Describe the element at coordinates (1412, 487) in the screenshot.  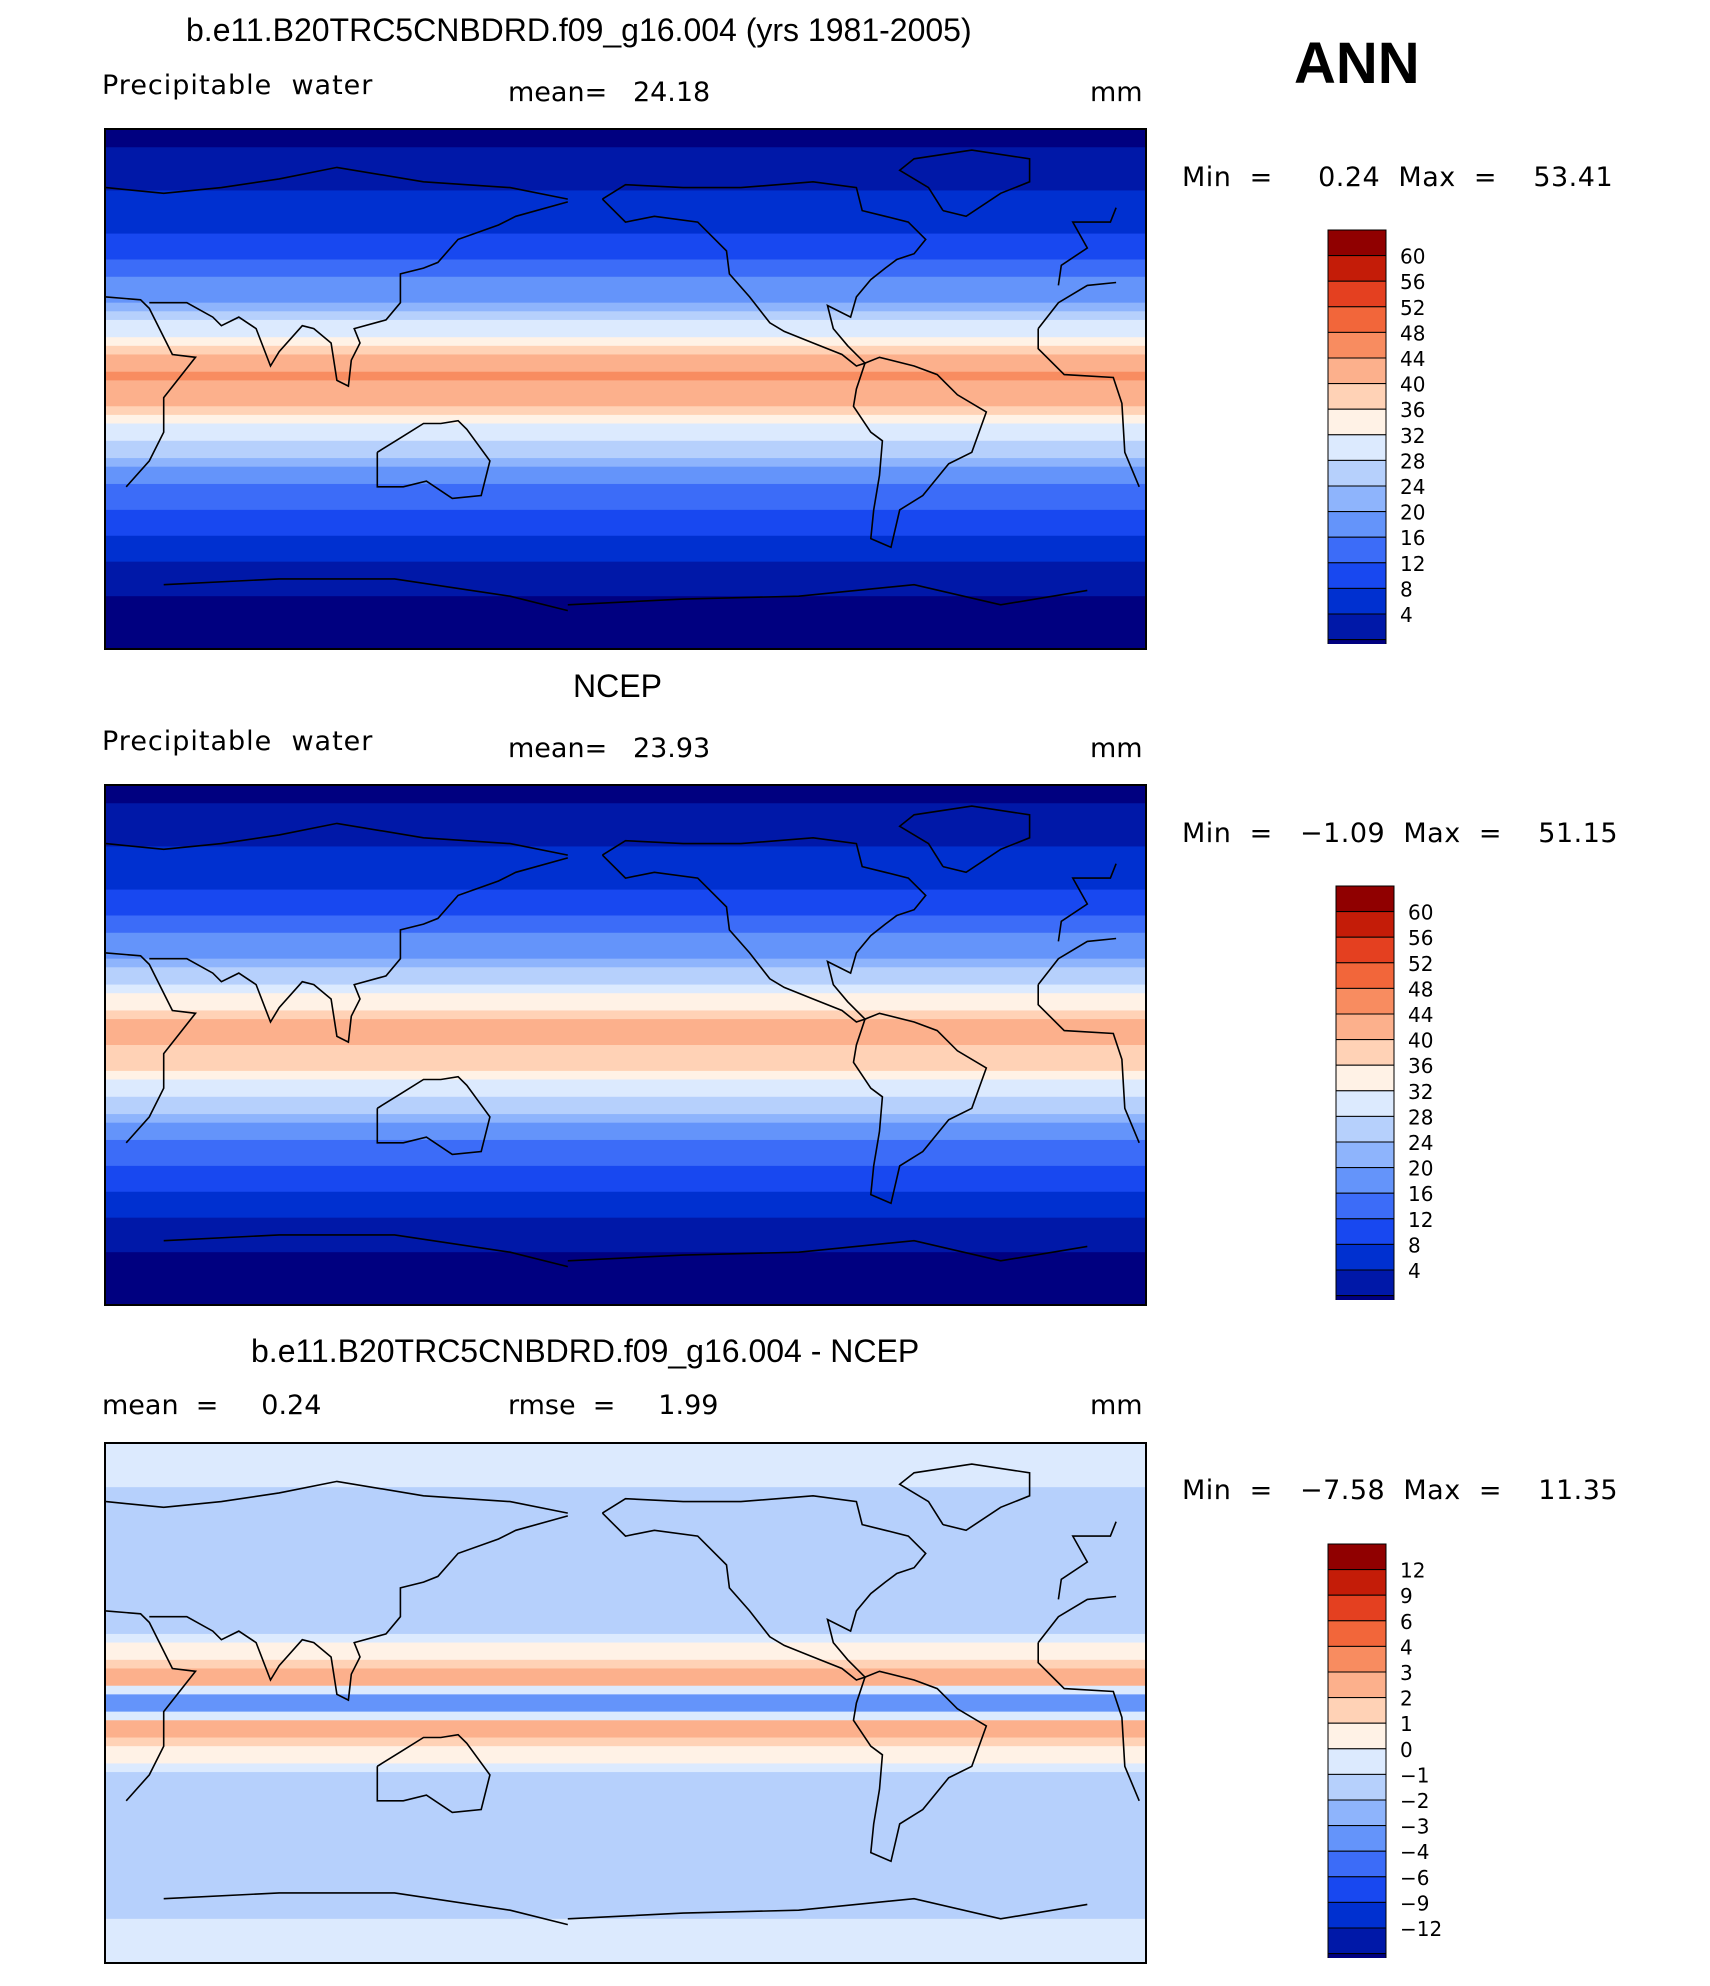
I see `panel1-colorbar-tick-label: 24` at that location.